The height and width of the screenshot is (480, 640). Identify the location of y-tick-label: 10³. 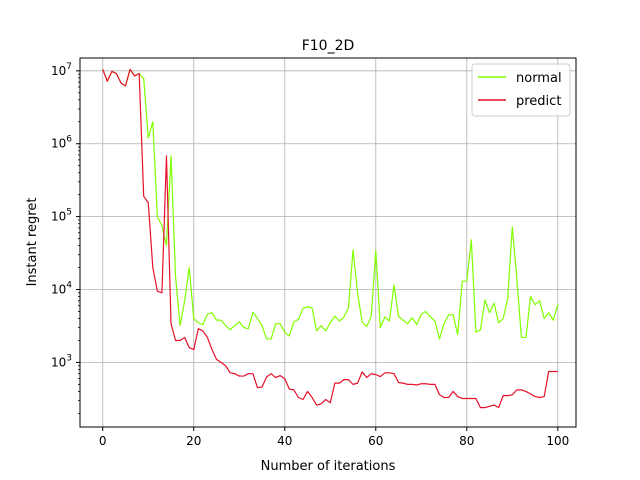
(61, 361).